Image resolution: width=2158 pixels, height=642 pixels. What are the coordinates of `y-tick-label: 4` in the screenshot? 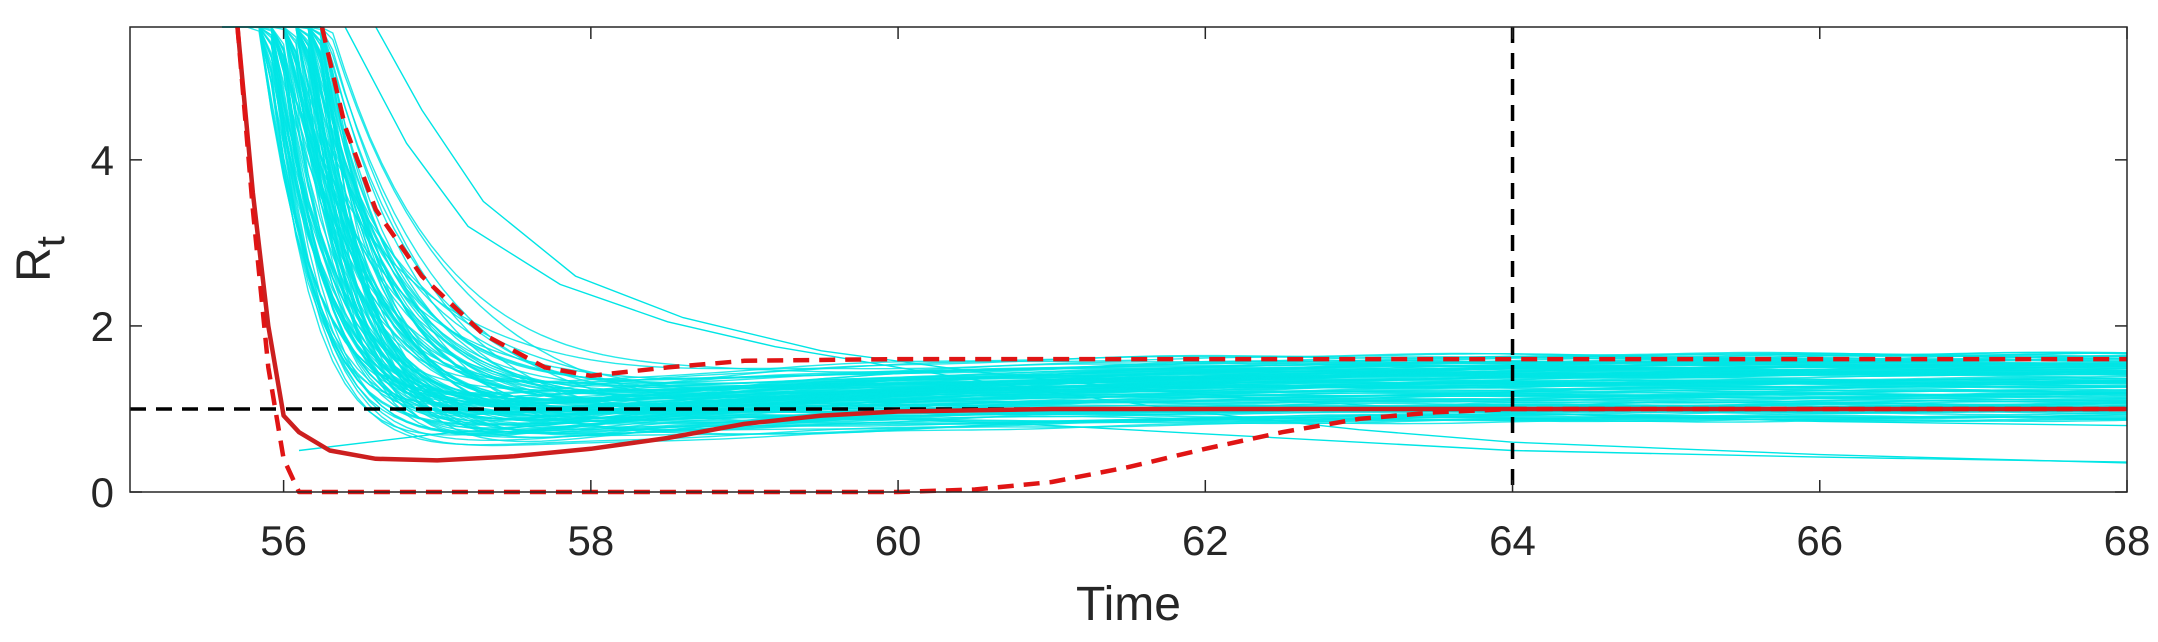 It's located at (102, 160).